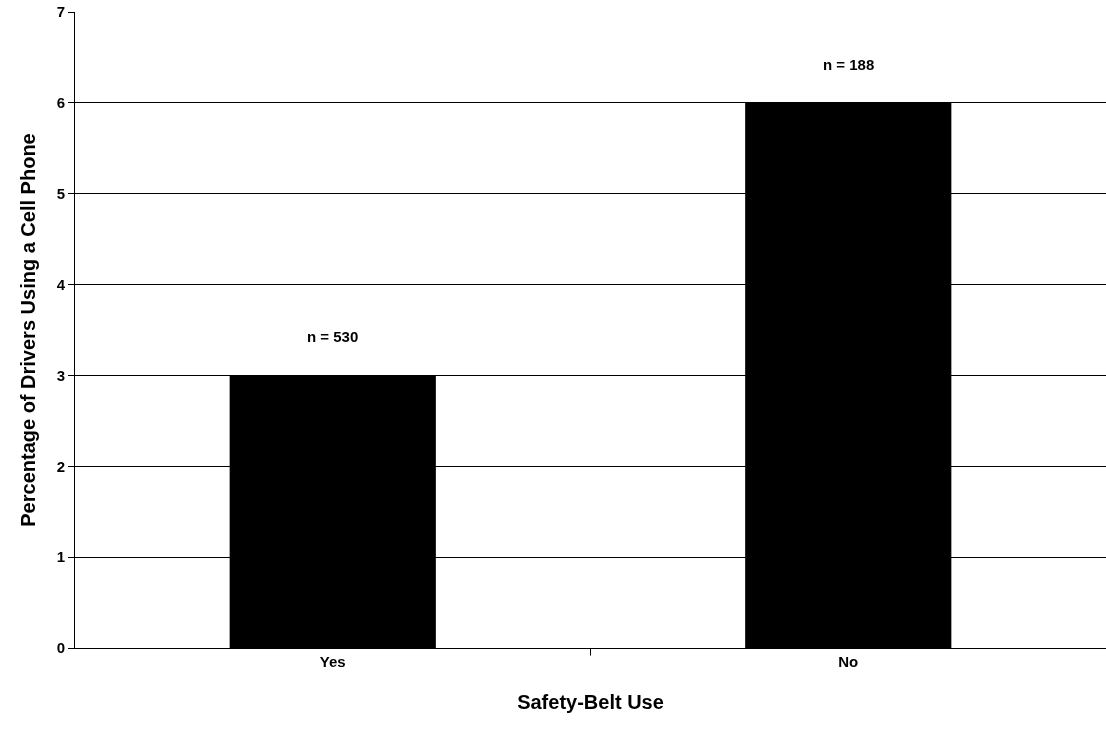 This screenshot has width=1106, height=738. Describe the element at coordinates (60, 466) in the screenshot. I see `y-tick-label: 2` at that location.